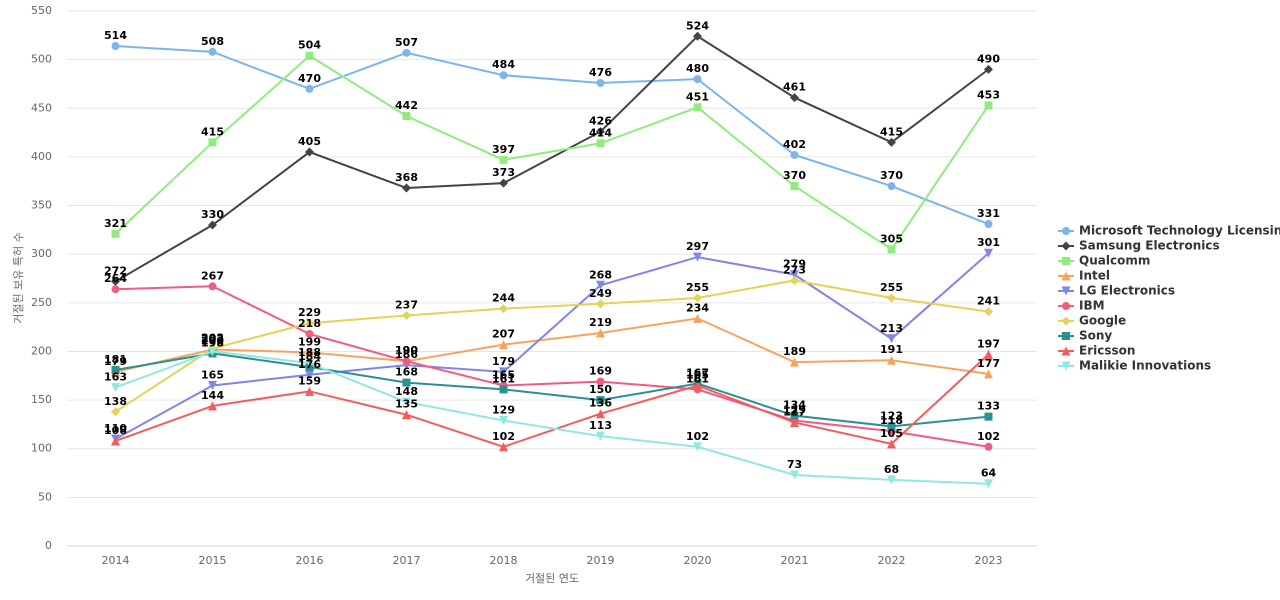  Describe the element at coordinates (212, 41) in the screenshot. I see `data-label: 508` at that location.